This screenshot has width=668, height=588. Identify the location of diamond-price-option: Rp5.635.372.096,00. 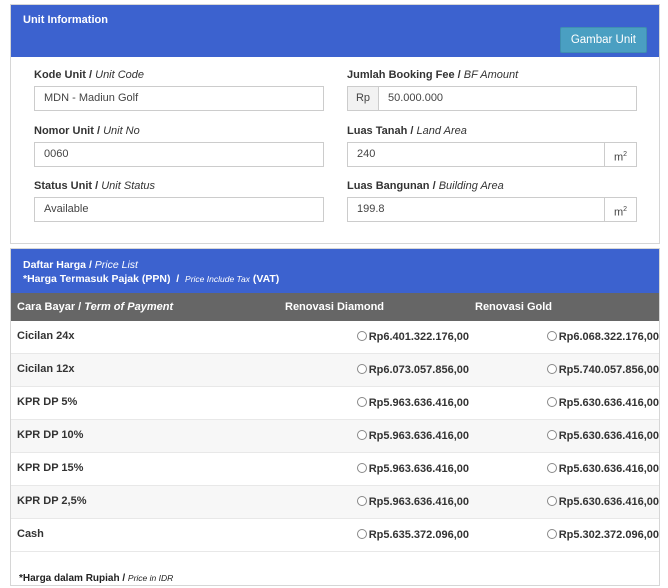
(412, 535).